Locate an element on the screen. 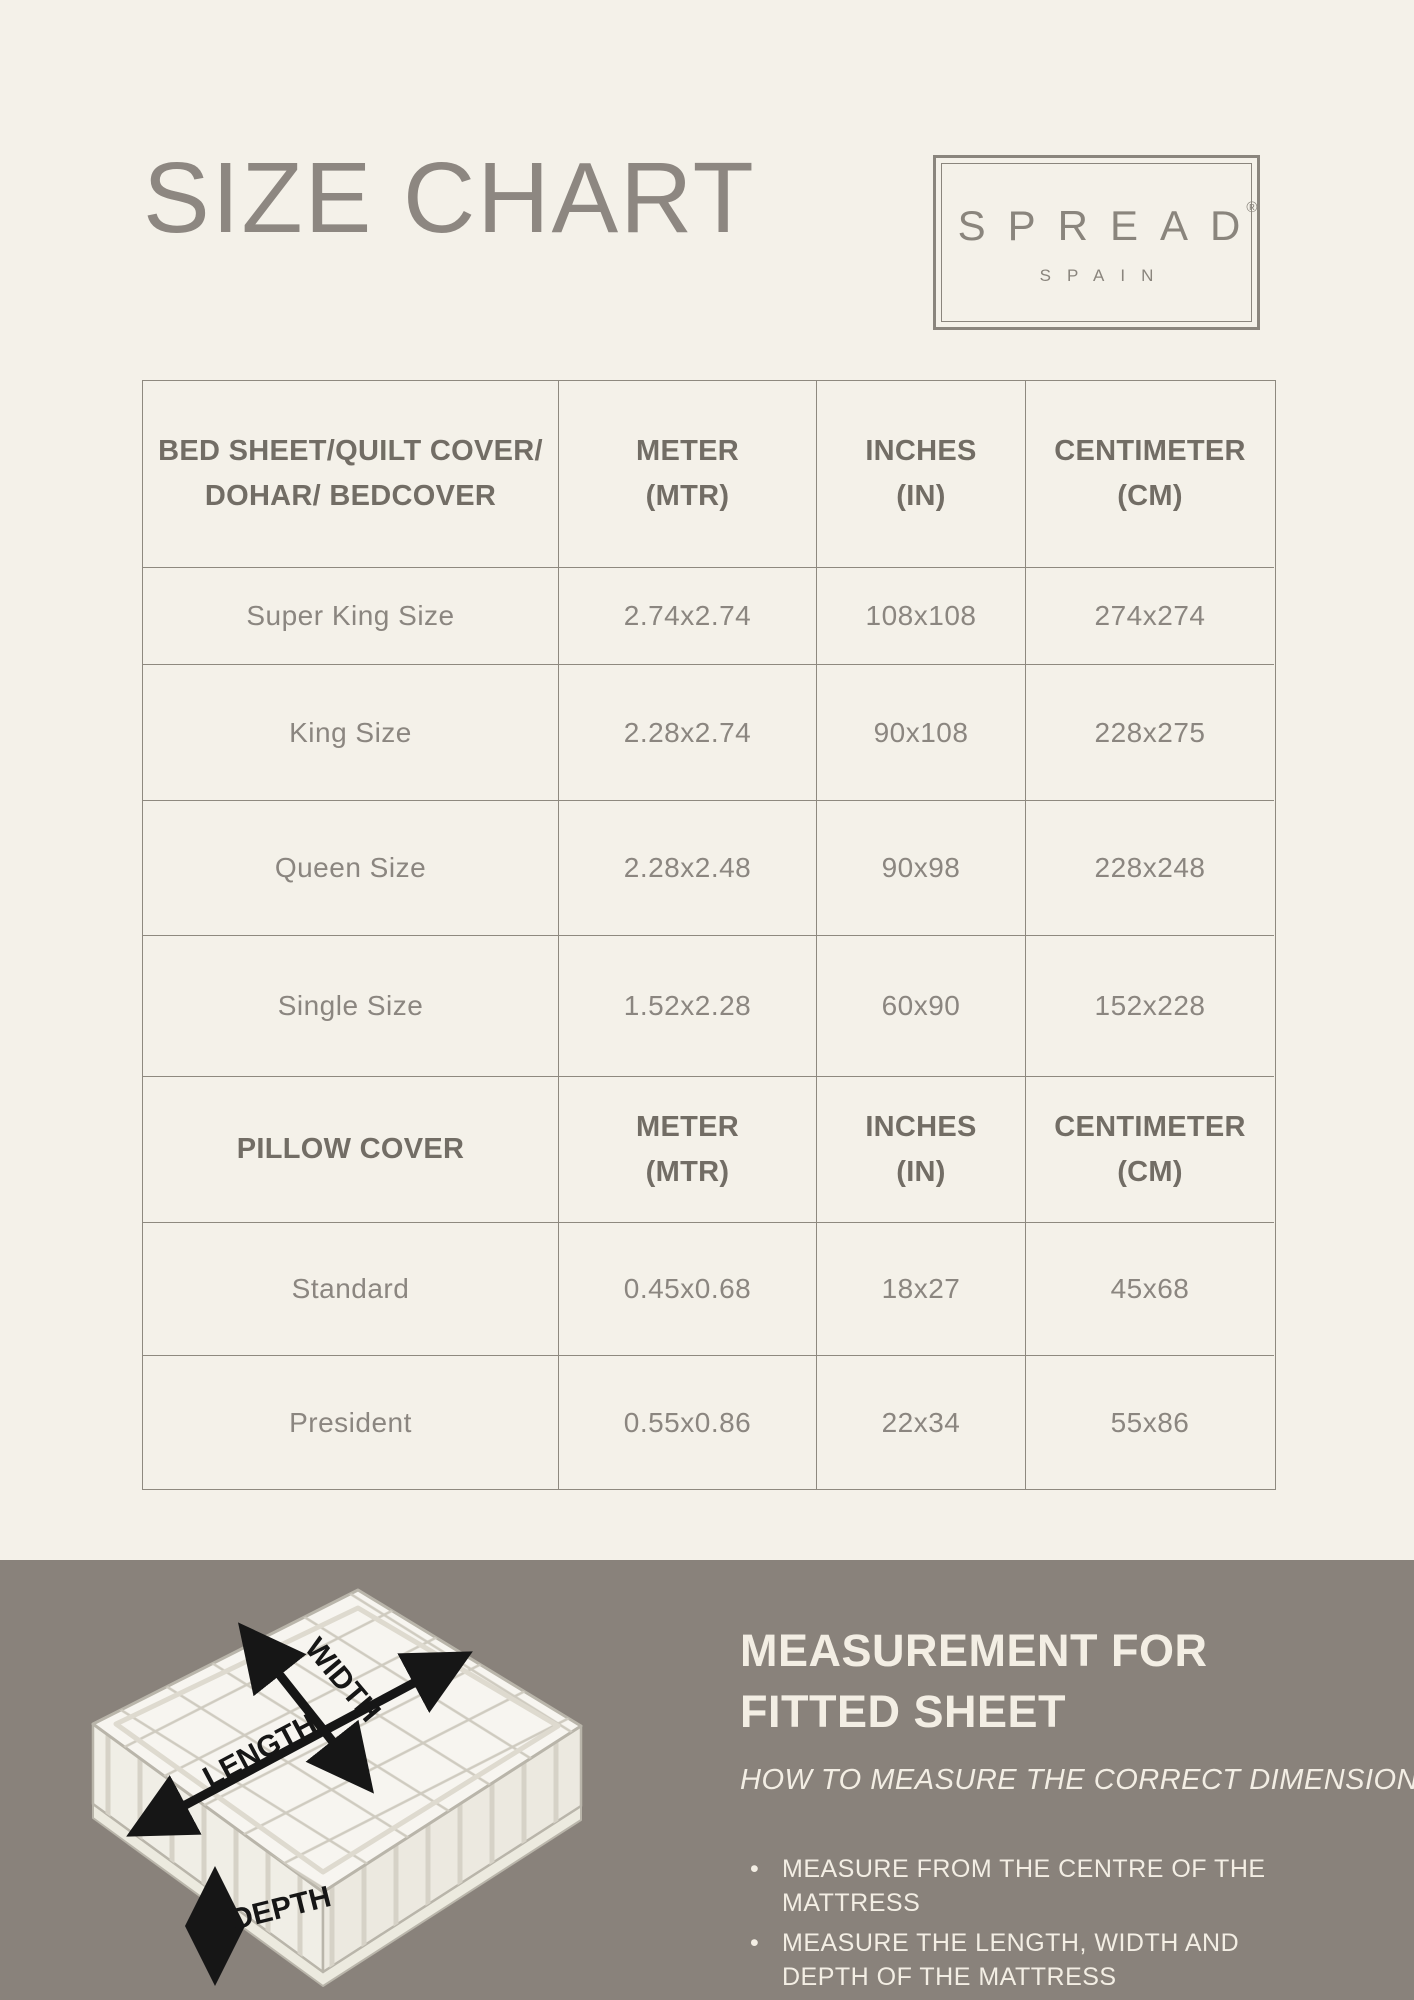  brand-name-text: SPREAD is located at coordinates (1110, 225).